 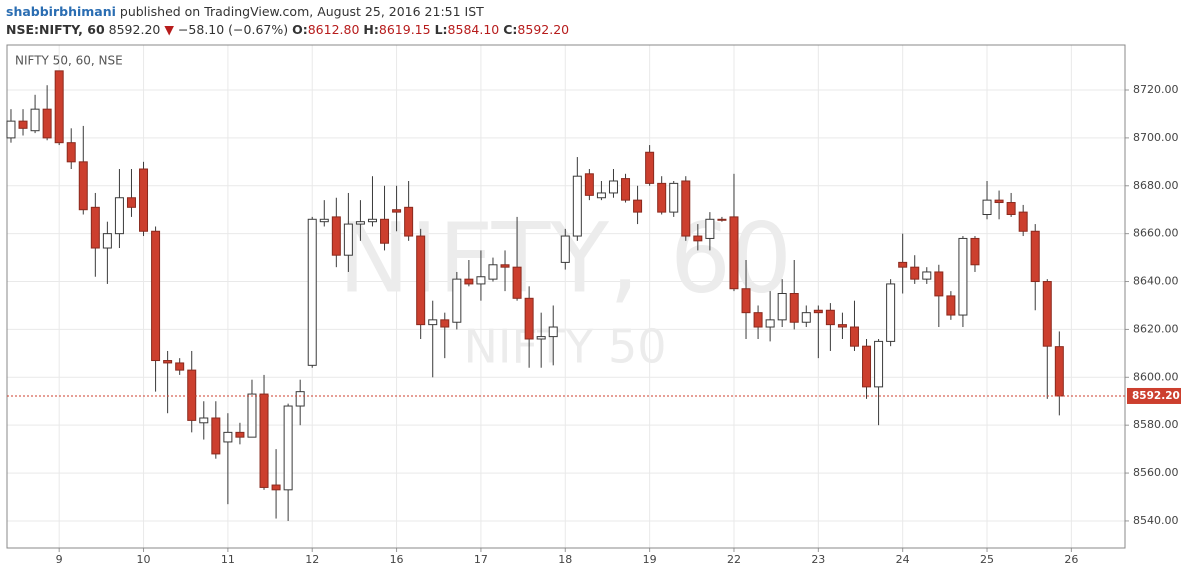 What do you see at coordinates (1156, 472) in the screenshot?
I see `y-tick-label: 8560.00` at bounding box center [1156, 472].